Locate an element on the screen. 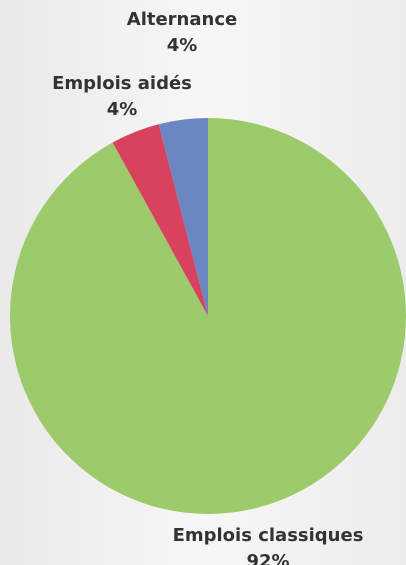 Image resolution: width=406 pixels, height=565 pixels. slice-label: Emplois aidés is located at coordinates (122, 83).